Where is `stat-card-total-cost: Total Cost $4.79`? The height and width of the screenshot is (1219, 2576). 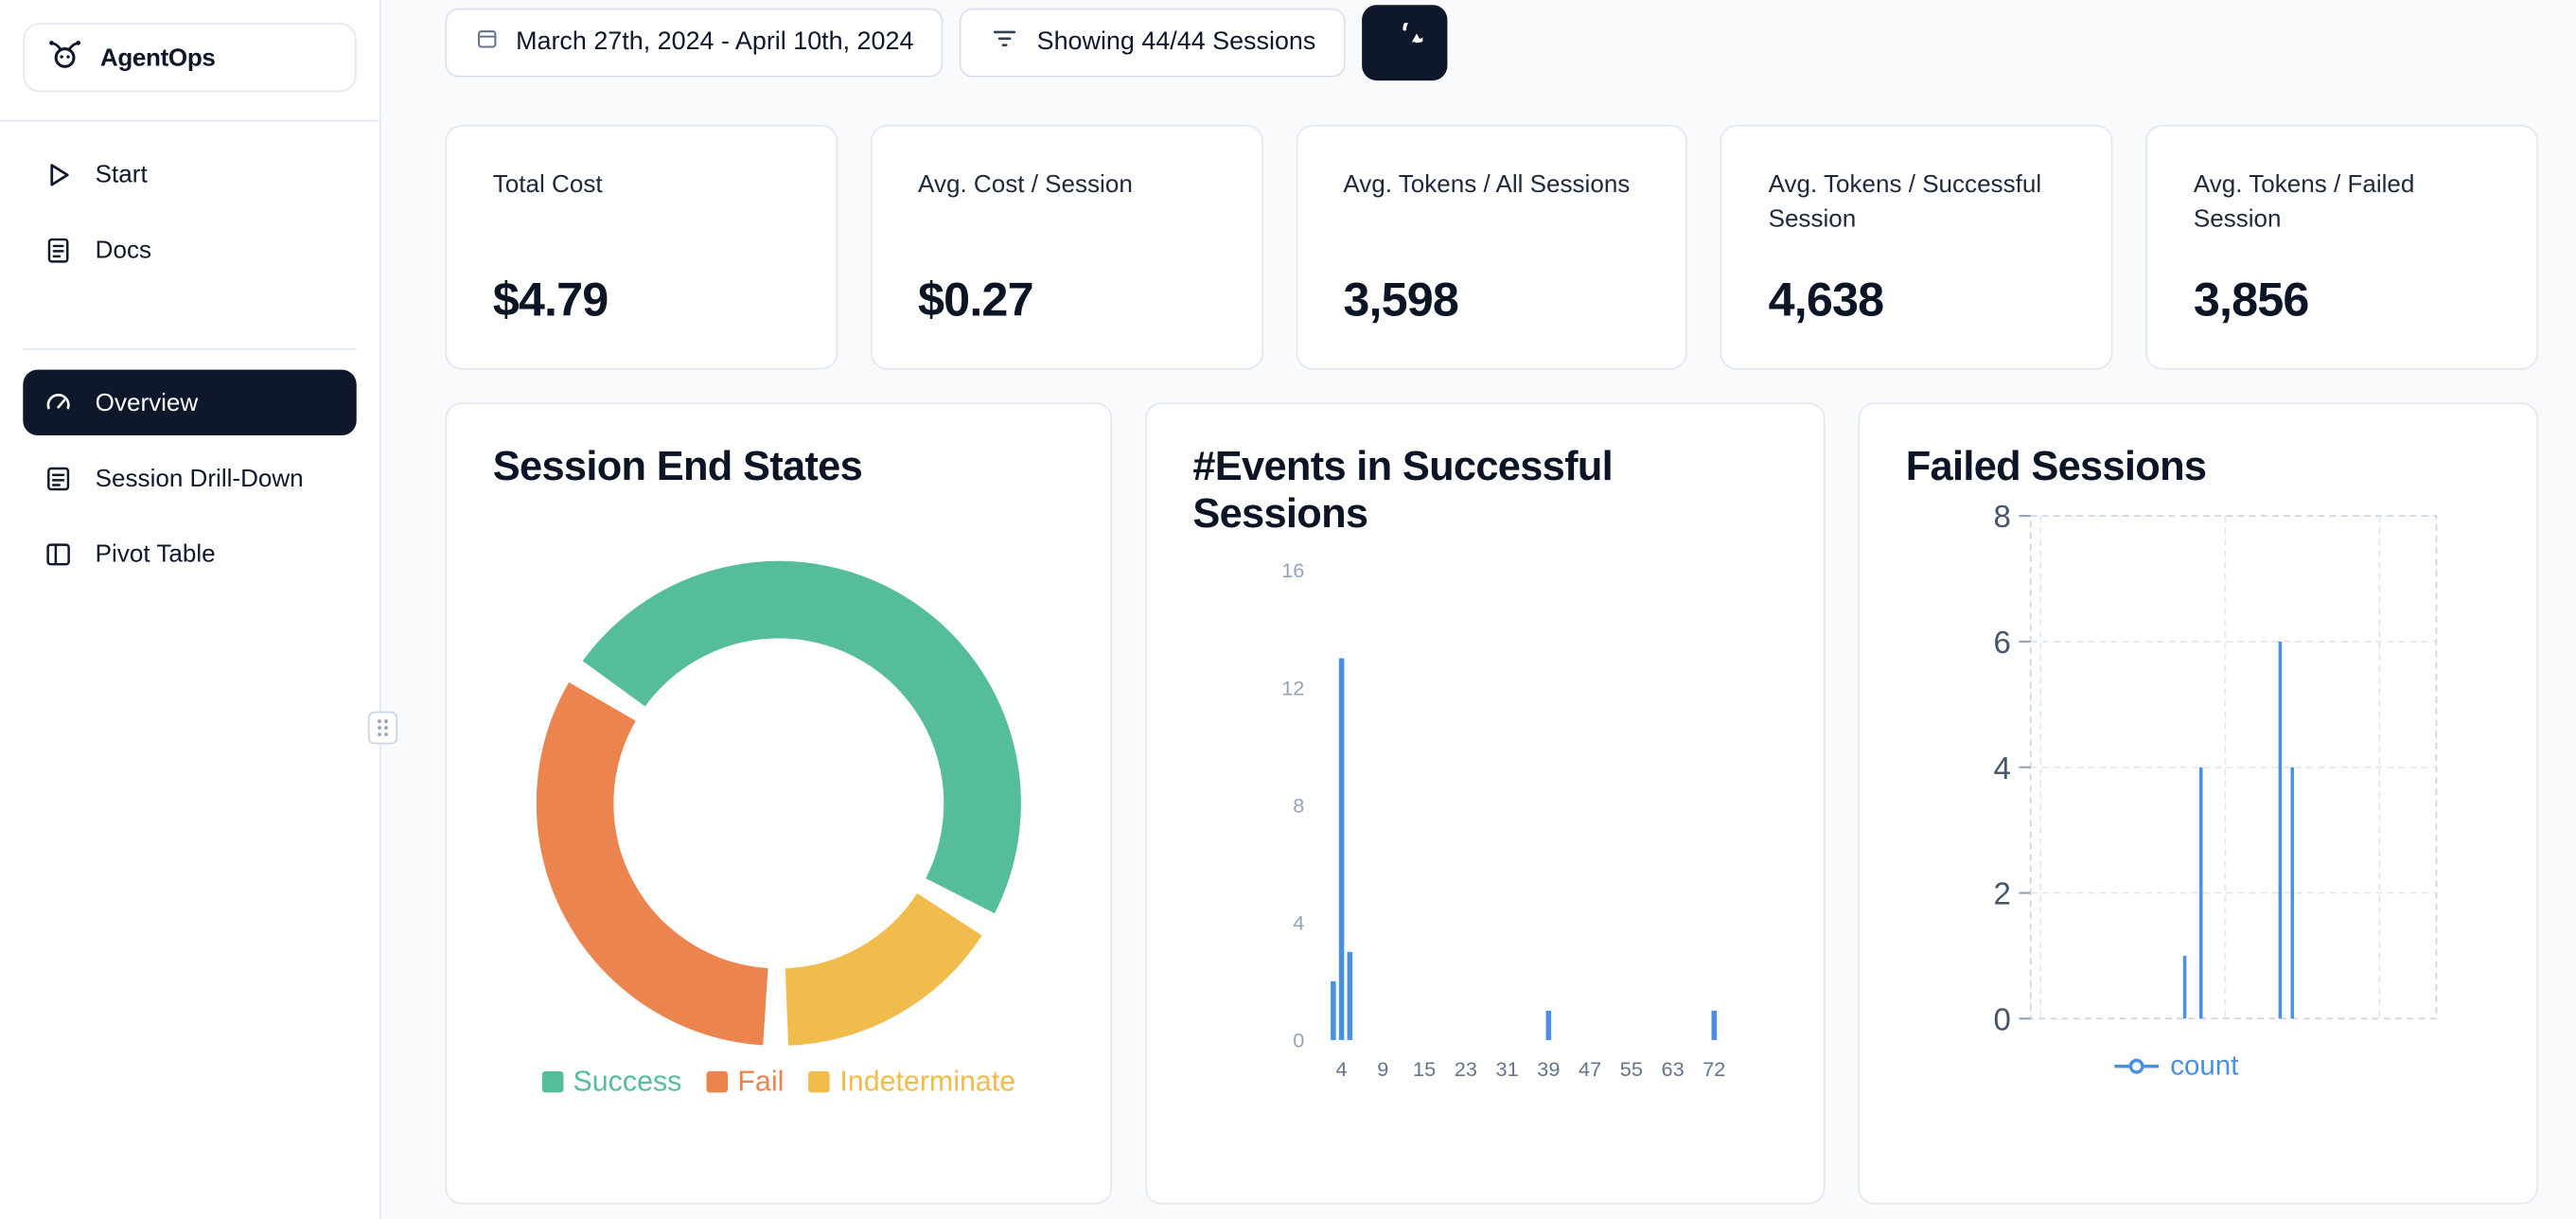 stat-card-total-cost: Total Cost $4.79 is located at coordinates (641, 247).